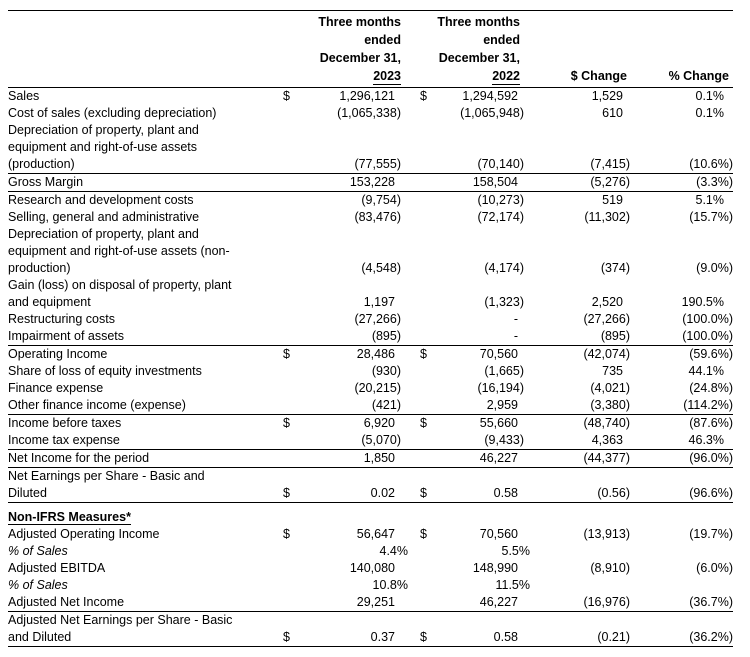  What do you see at coordinates (613, 493) in the screenshot?
I see `value-text: (0.56)` at bounding box center [613, 493].